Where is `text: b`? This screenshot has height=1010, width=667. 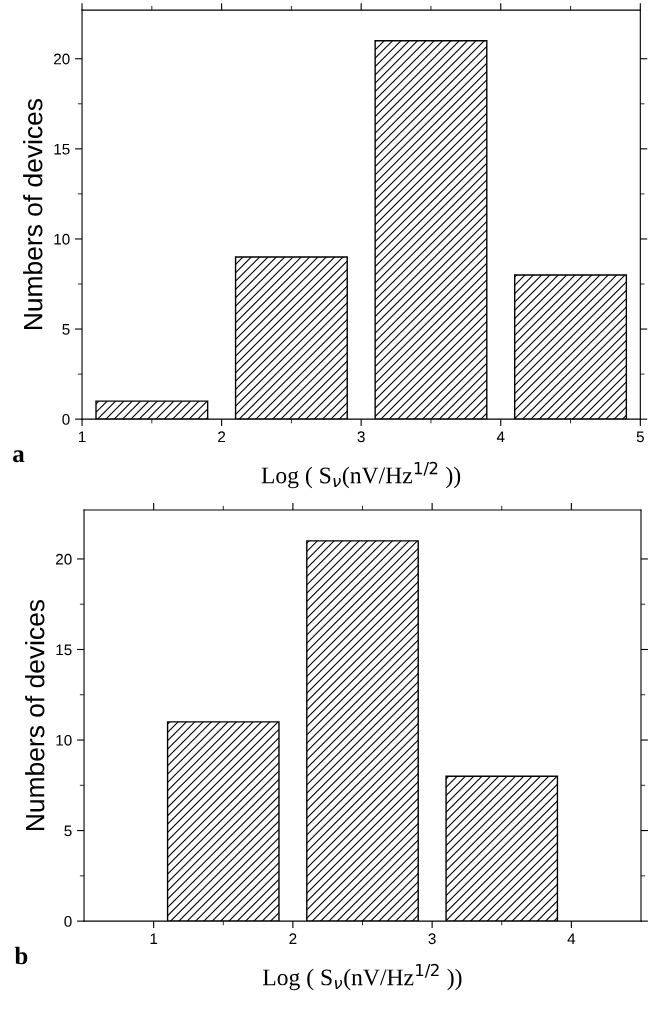 text: b is located at coordinates (21, 955).